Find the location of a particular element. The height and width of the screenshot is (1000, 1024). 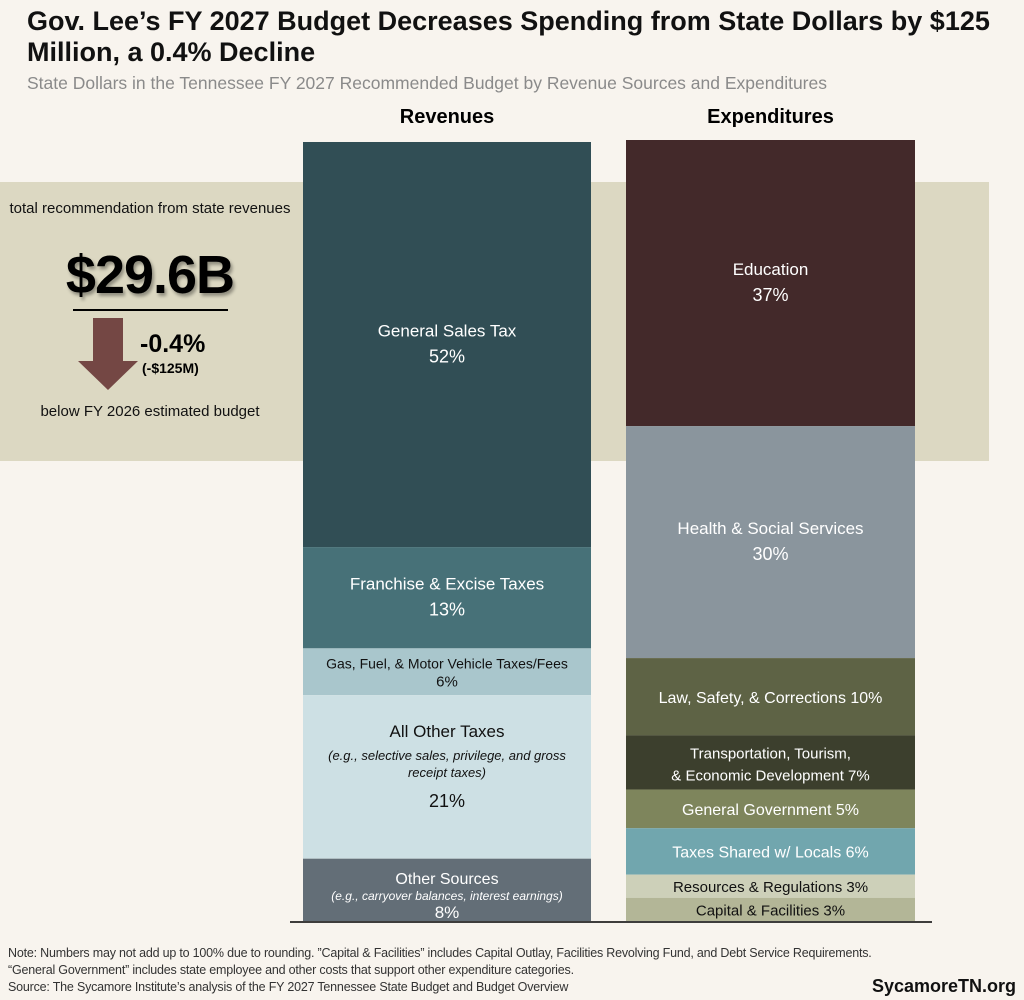

change-percent: -0.4% is located at coordinates (173, 344).